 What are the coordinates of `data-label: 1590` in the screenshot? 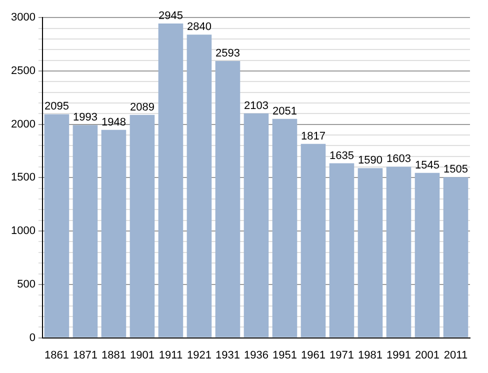 It's located at (370, 160).